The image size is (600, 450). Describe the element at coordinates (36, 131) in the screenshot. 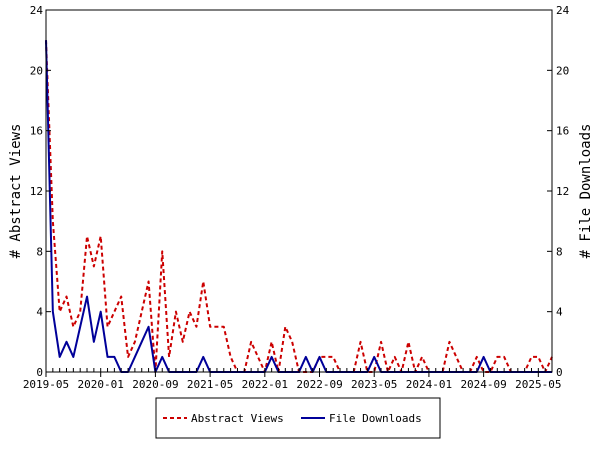

I see `y-tick-label-left: 16` at that location.